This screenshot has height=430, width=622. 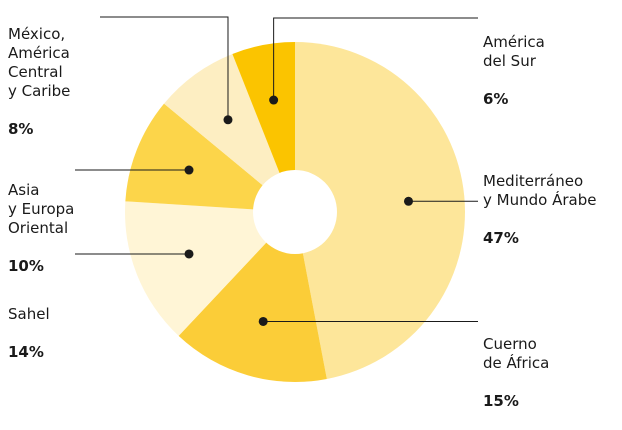 I want to click on label-value: 47%, so click(x=501, y=238).